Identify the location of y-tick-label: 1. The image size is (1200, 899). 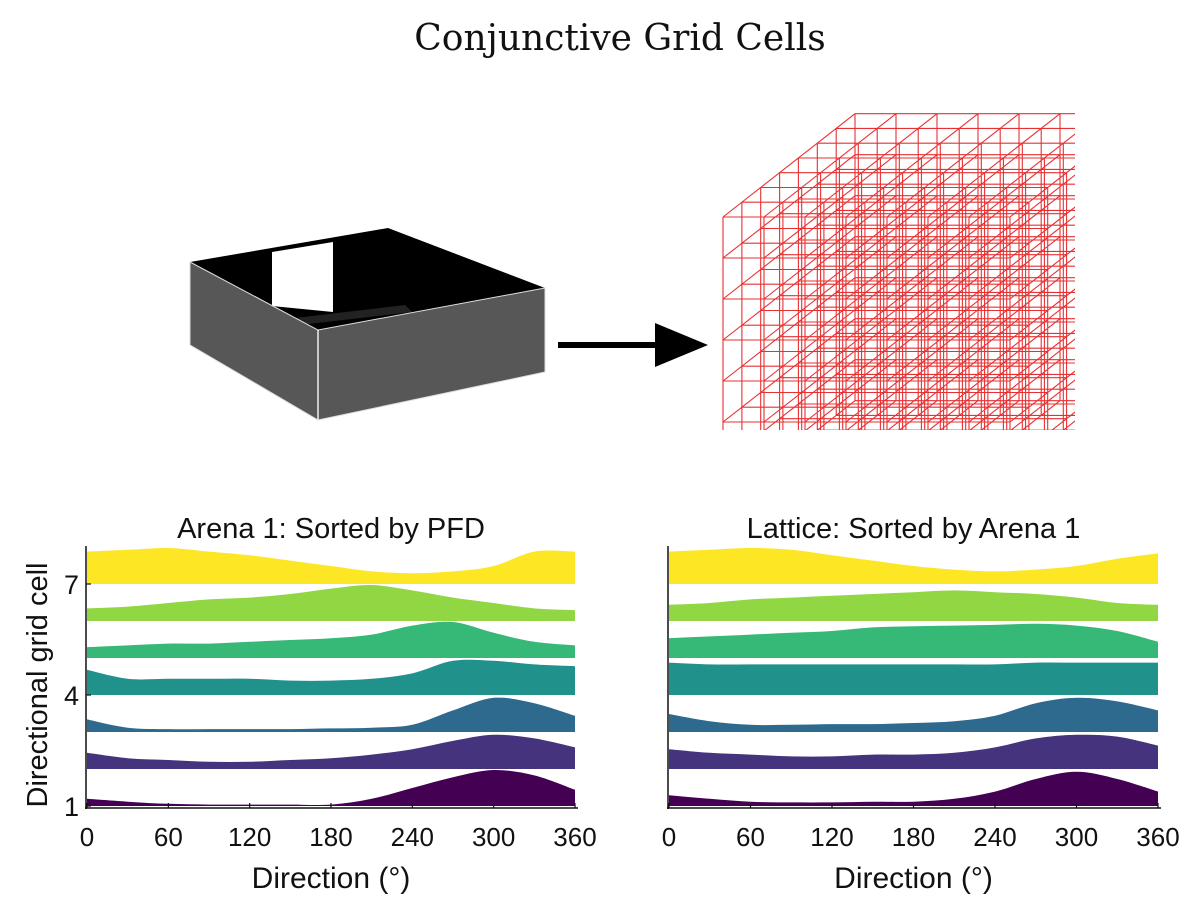
(71, 807).